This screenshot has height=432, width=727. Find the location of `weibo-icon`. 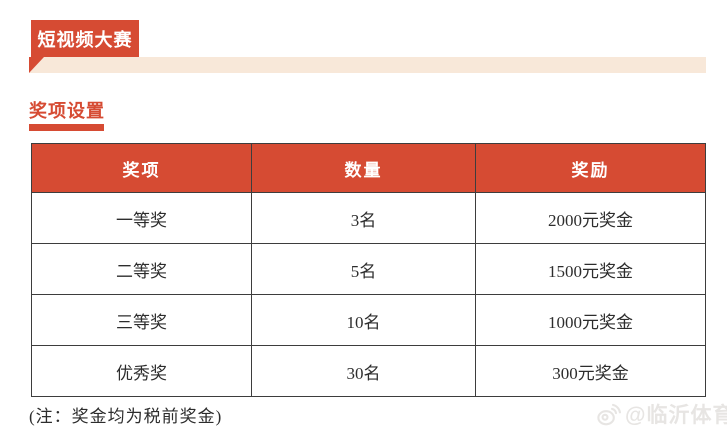

weibo-icon is located at coordinates (609, 414).